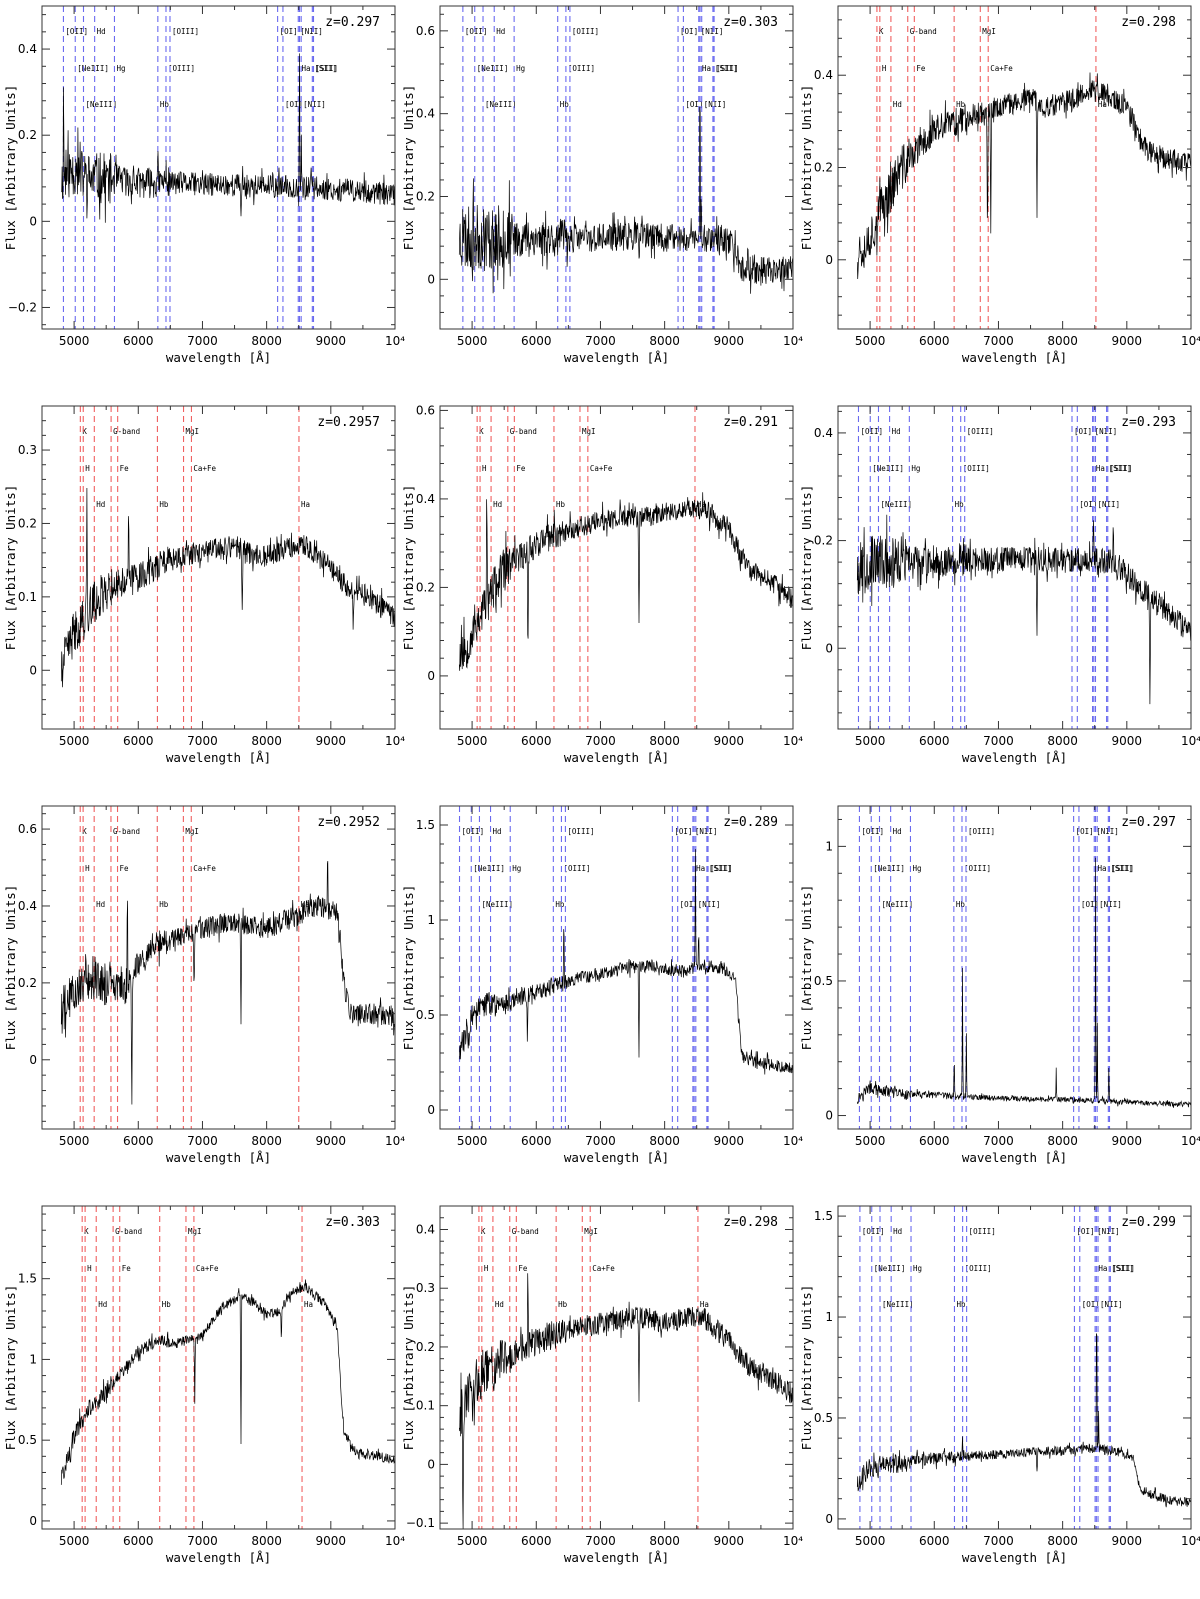  I want to click on y-tick-label: 0.1, so click(425, 1406).